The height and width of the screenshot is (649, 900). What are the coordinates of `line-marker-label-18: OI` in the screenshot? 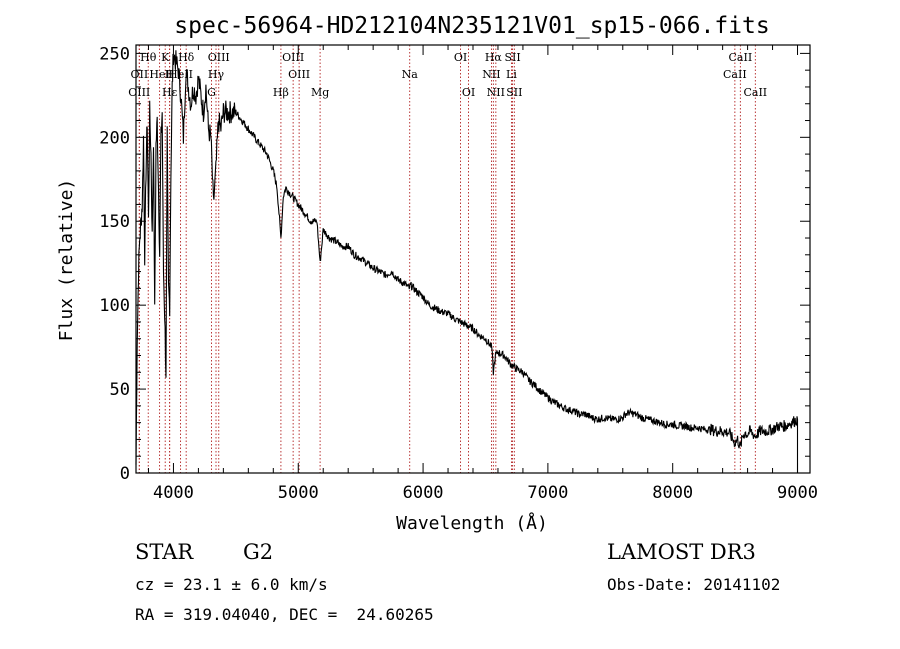 It's located at (468, 92).